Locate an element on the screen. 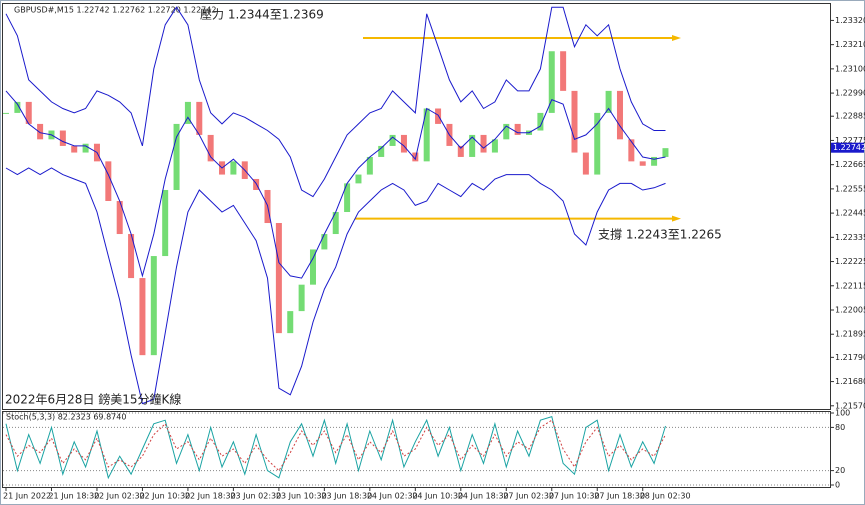 The height and width of the screenshot is (505, 865). y-tick-label: 20 is located at coordinates (840, 470).